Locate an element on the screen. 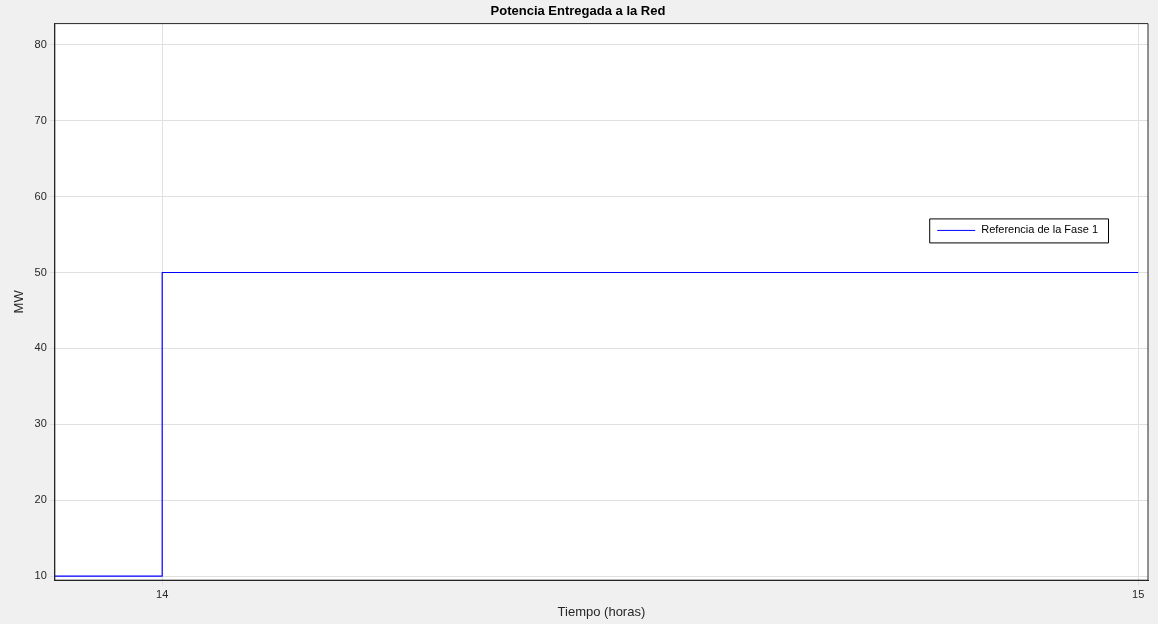  x-tick-label: 14 is located at coordinates (162, 593).